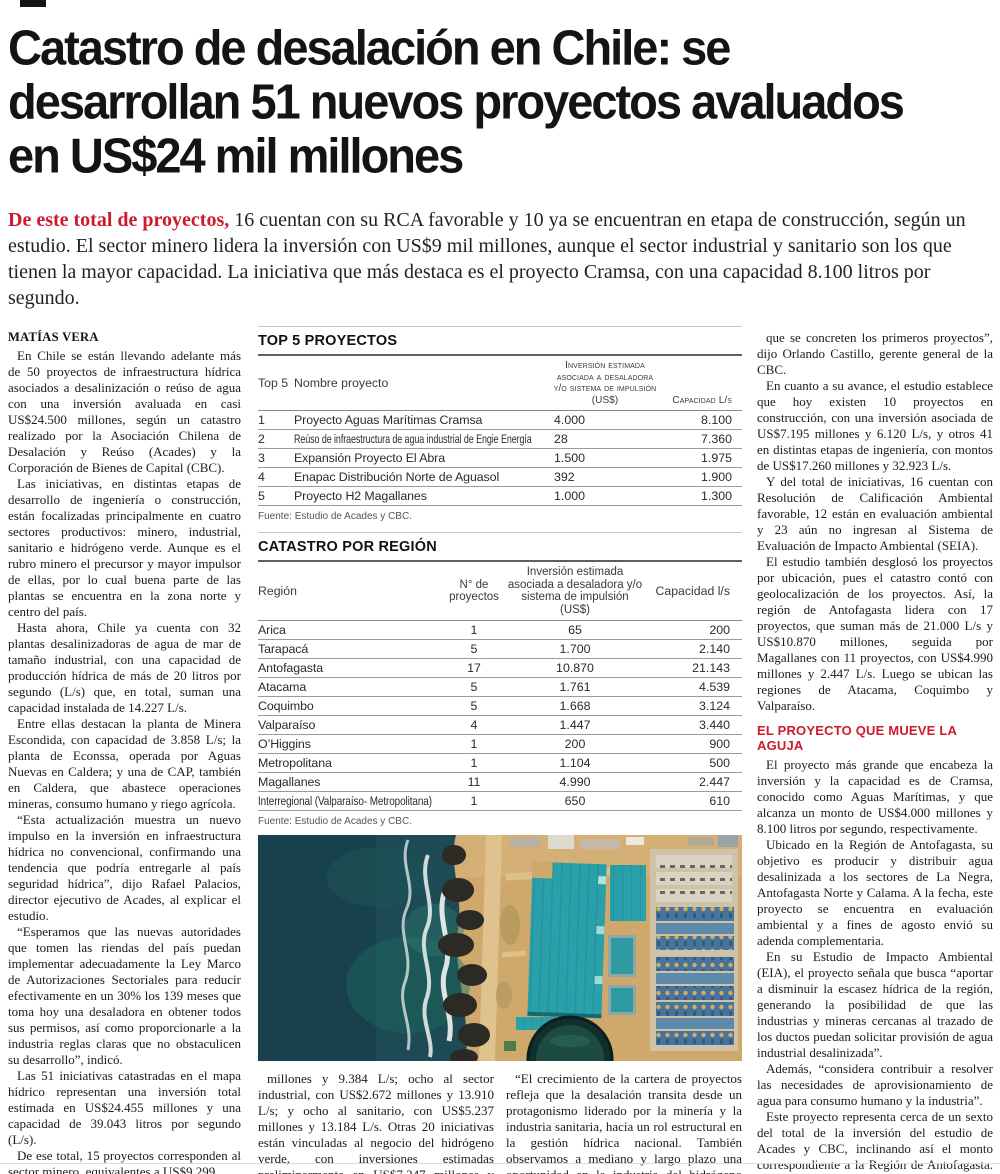  What do you see at coordinates (714, 648) in the screenshot?
I see `table-cell-capacity: 2.140` at bounding box center [714, 648].